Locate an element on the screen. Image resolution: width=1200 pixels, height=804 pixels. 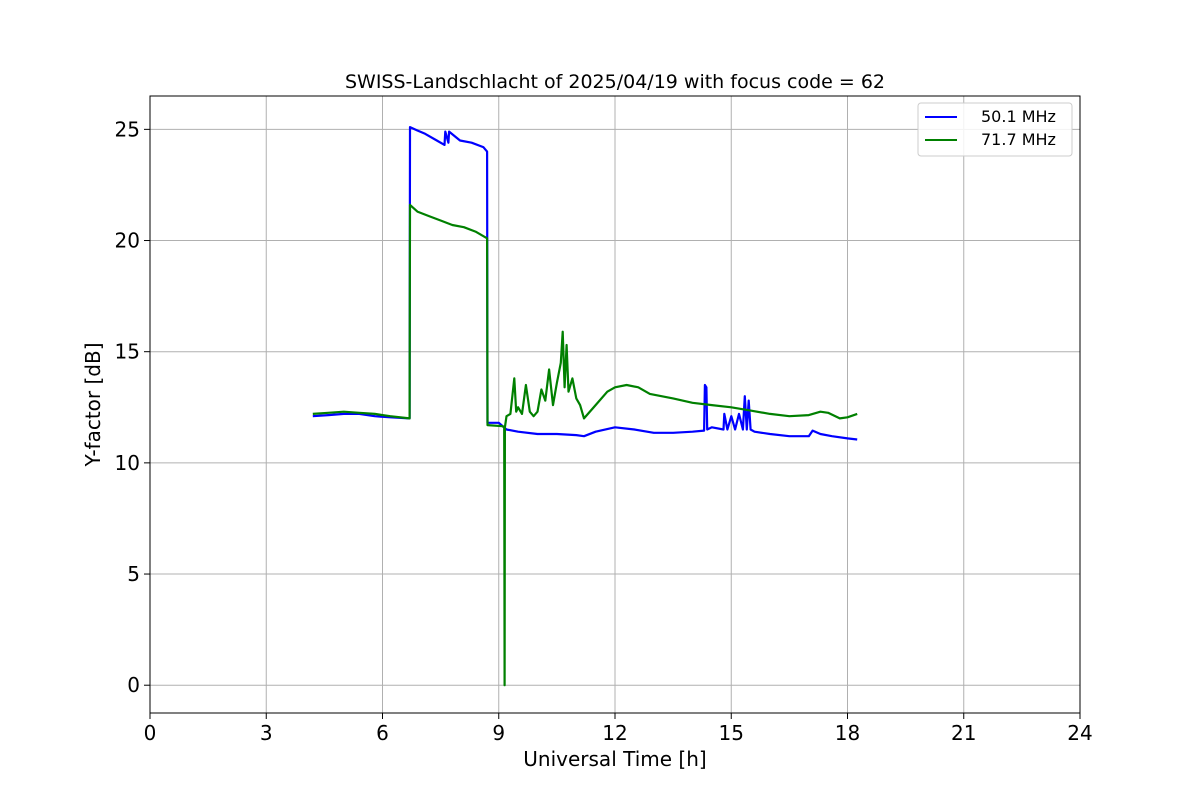
y-axis-label: Y-factor [dB] is located at coordinates (93, 404).